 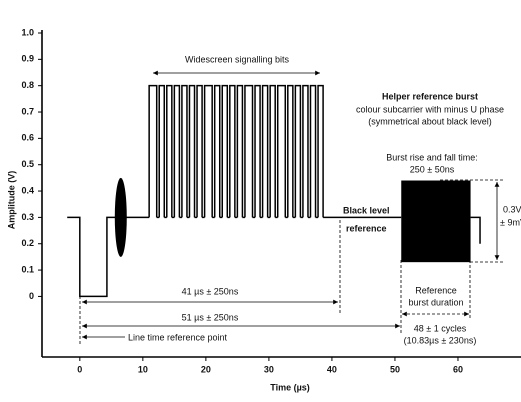 What do you see at coordinates (31, 296) in the screenshot?
I see `y-tick-label: 0` at bounding box center [31, 296].